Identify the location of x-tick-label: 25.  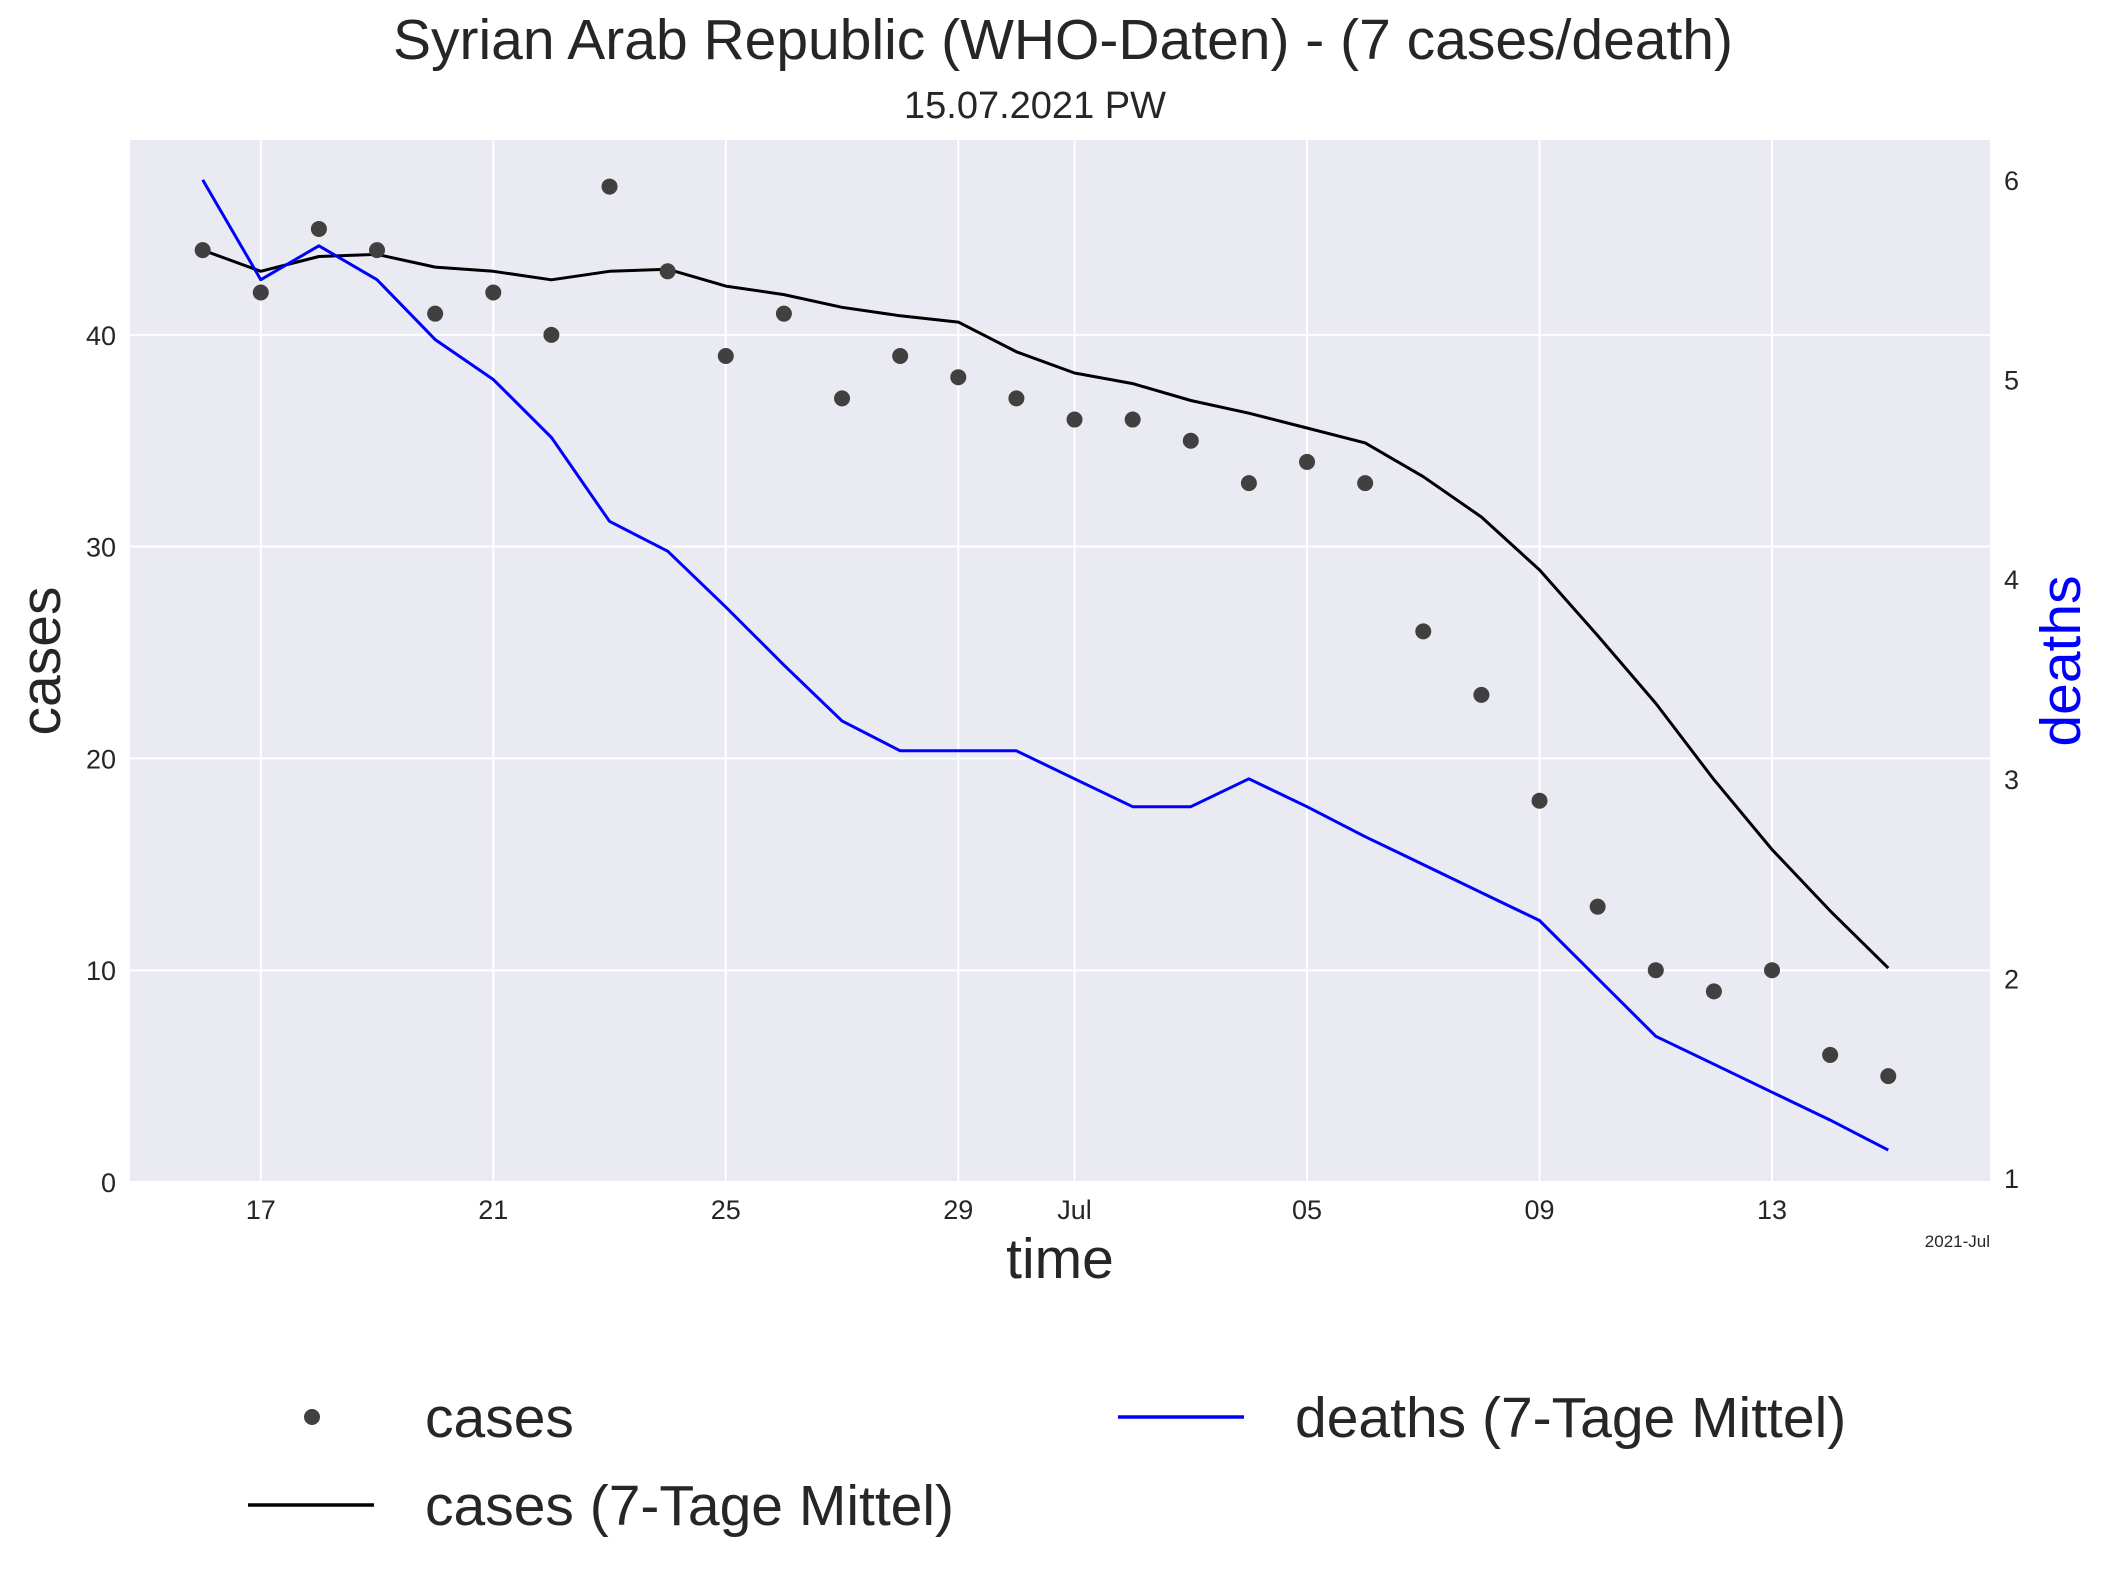
(726, 1210).